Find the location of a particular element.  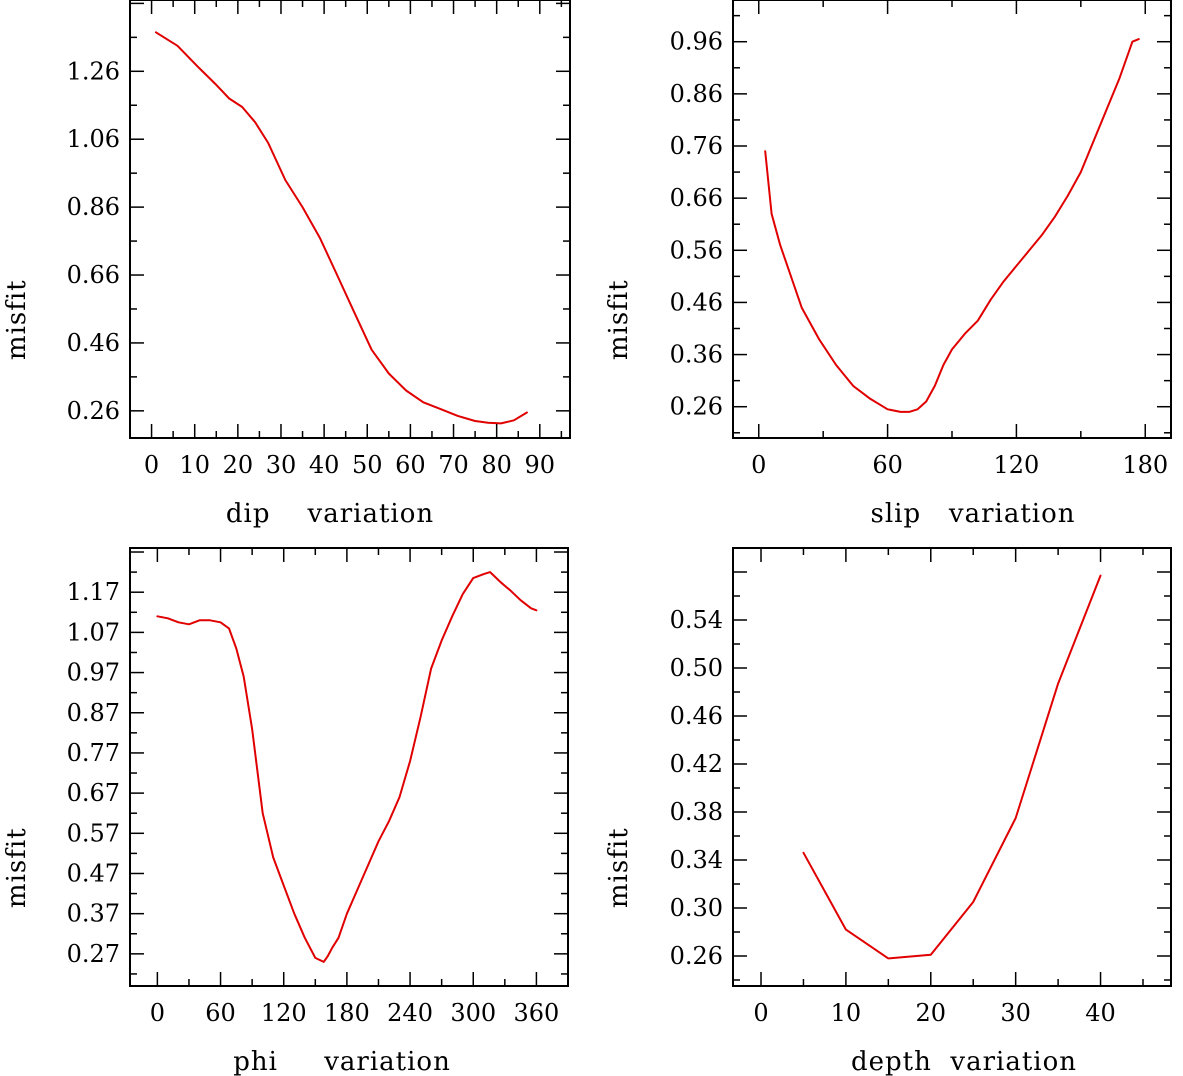

y-tick-label-depth: 0.38 is located at coordinates (696, 812).